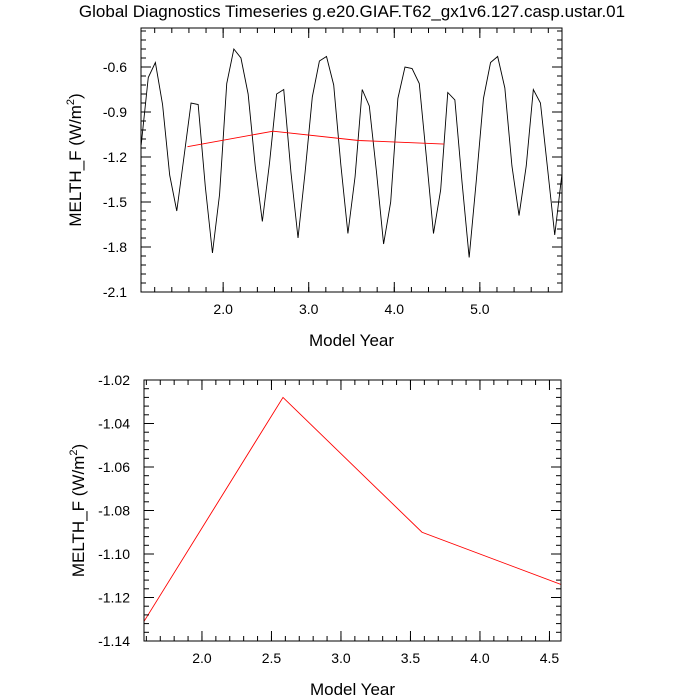  What do you see at coordinates (480, 309) in the screenshot?
I see `x-tick-label: 5.0` at bounding box center [480, 309].